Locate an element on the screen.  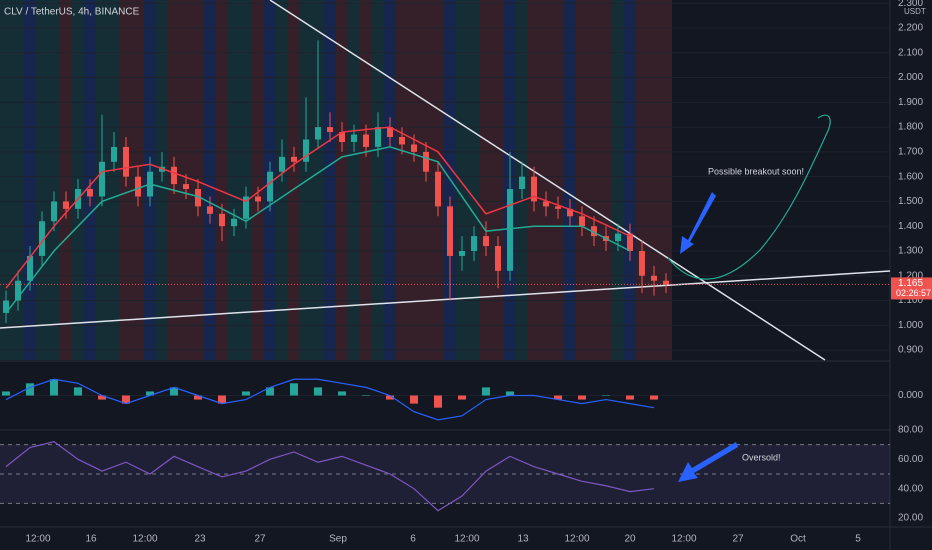
y-tick-label: 80.00 is located at coordinates (910, 430).